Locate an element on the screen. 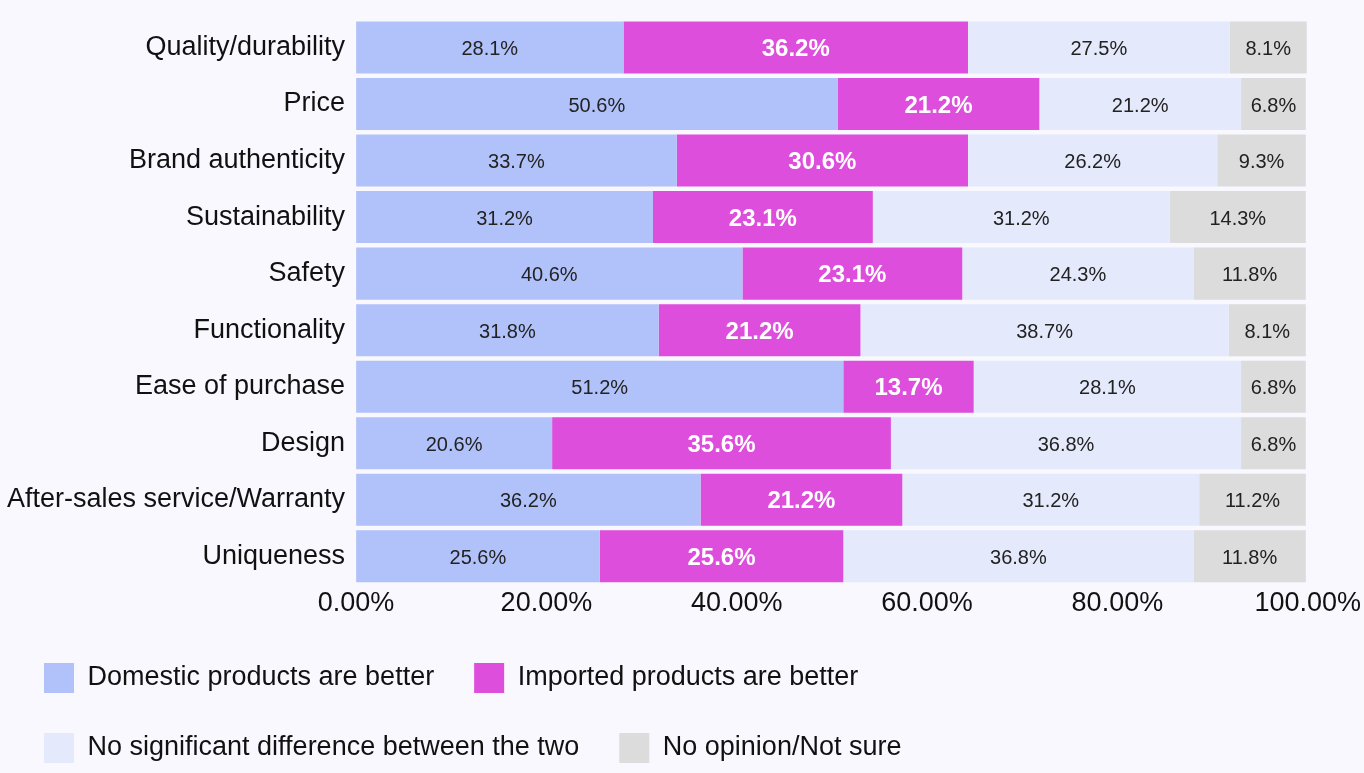 The width and height of the screenshot is (1364, 773). data-label: 33.7% is located at coordinates (516, 161).